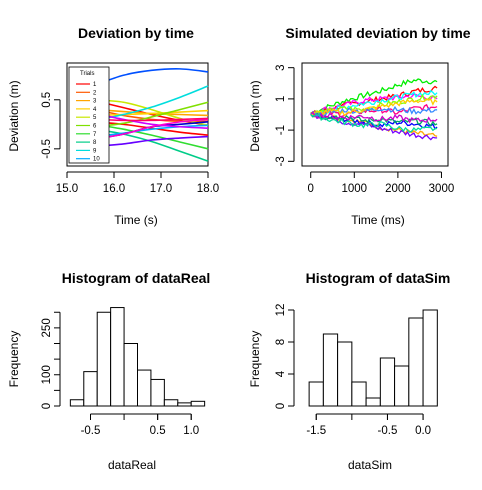  What do you see at coordinates (136, 220) in the screenshot?
I see `x-axis-label: Time (s)` at bounding box center [136, 220].